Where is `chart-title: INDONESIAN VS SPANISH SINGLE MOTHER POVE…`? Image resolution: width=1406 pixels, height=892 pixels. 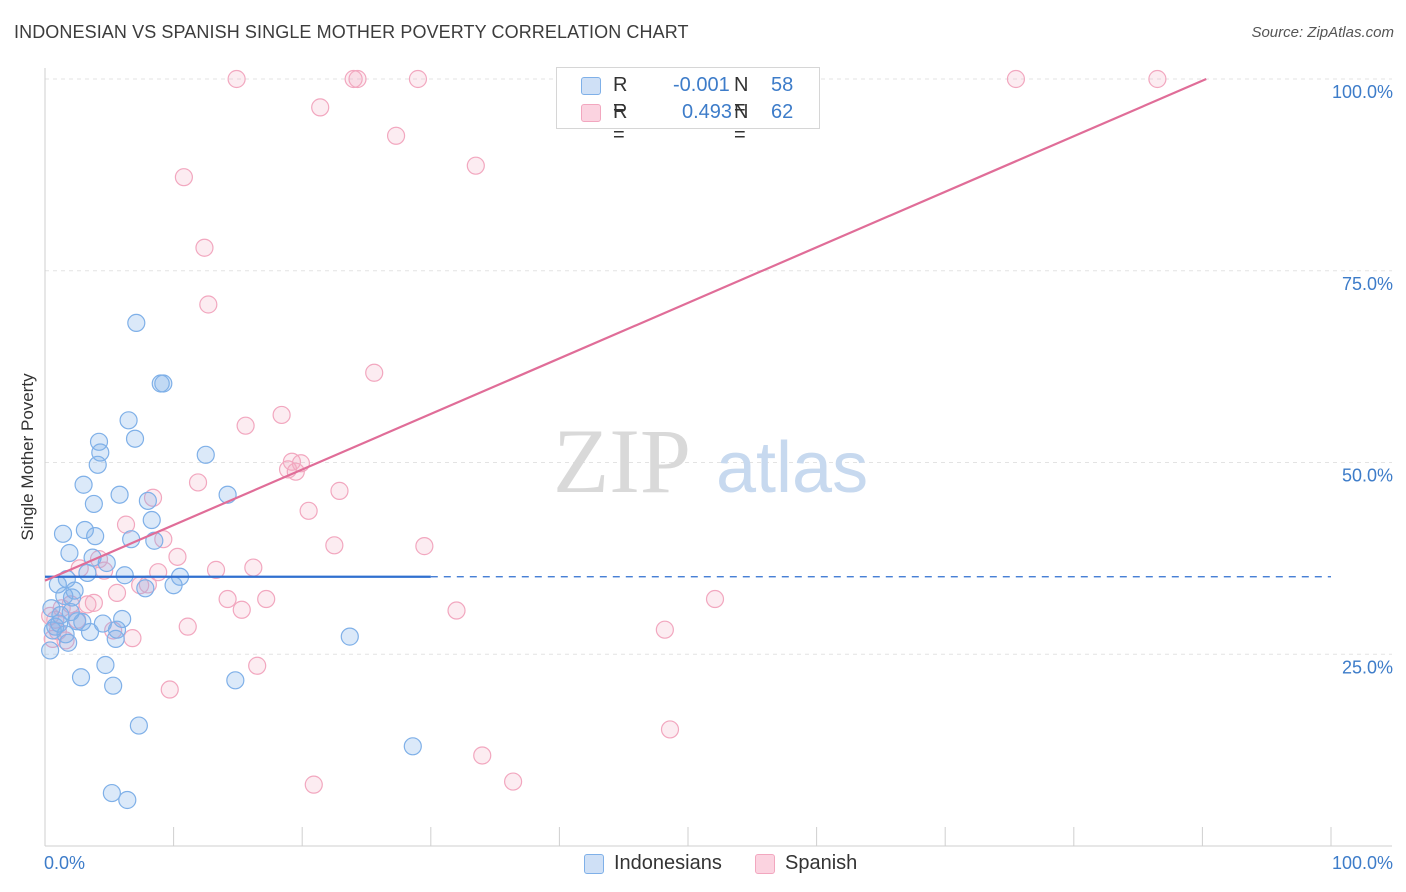
chart-title: INDONESIAN VS SPANISH SINGLE MOTHER POVE… is located at coordinates (351, 32).